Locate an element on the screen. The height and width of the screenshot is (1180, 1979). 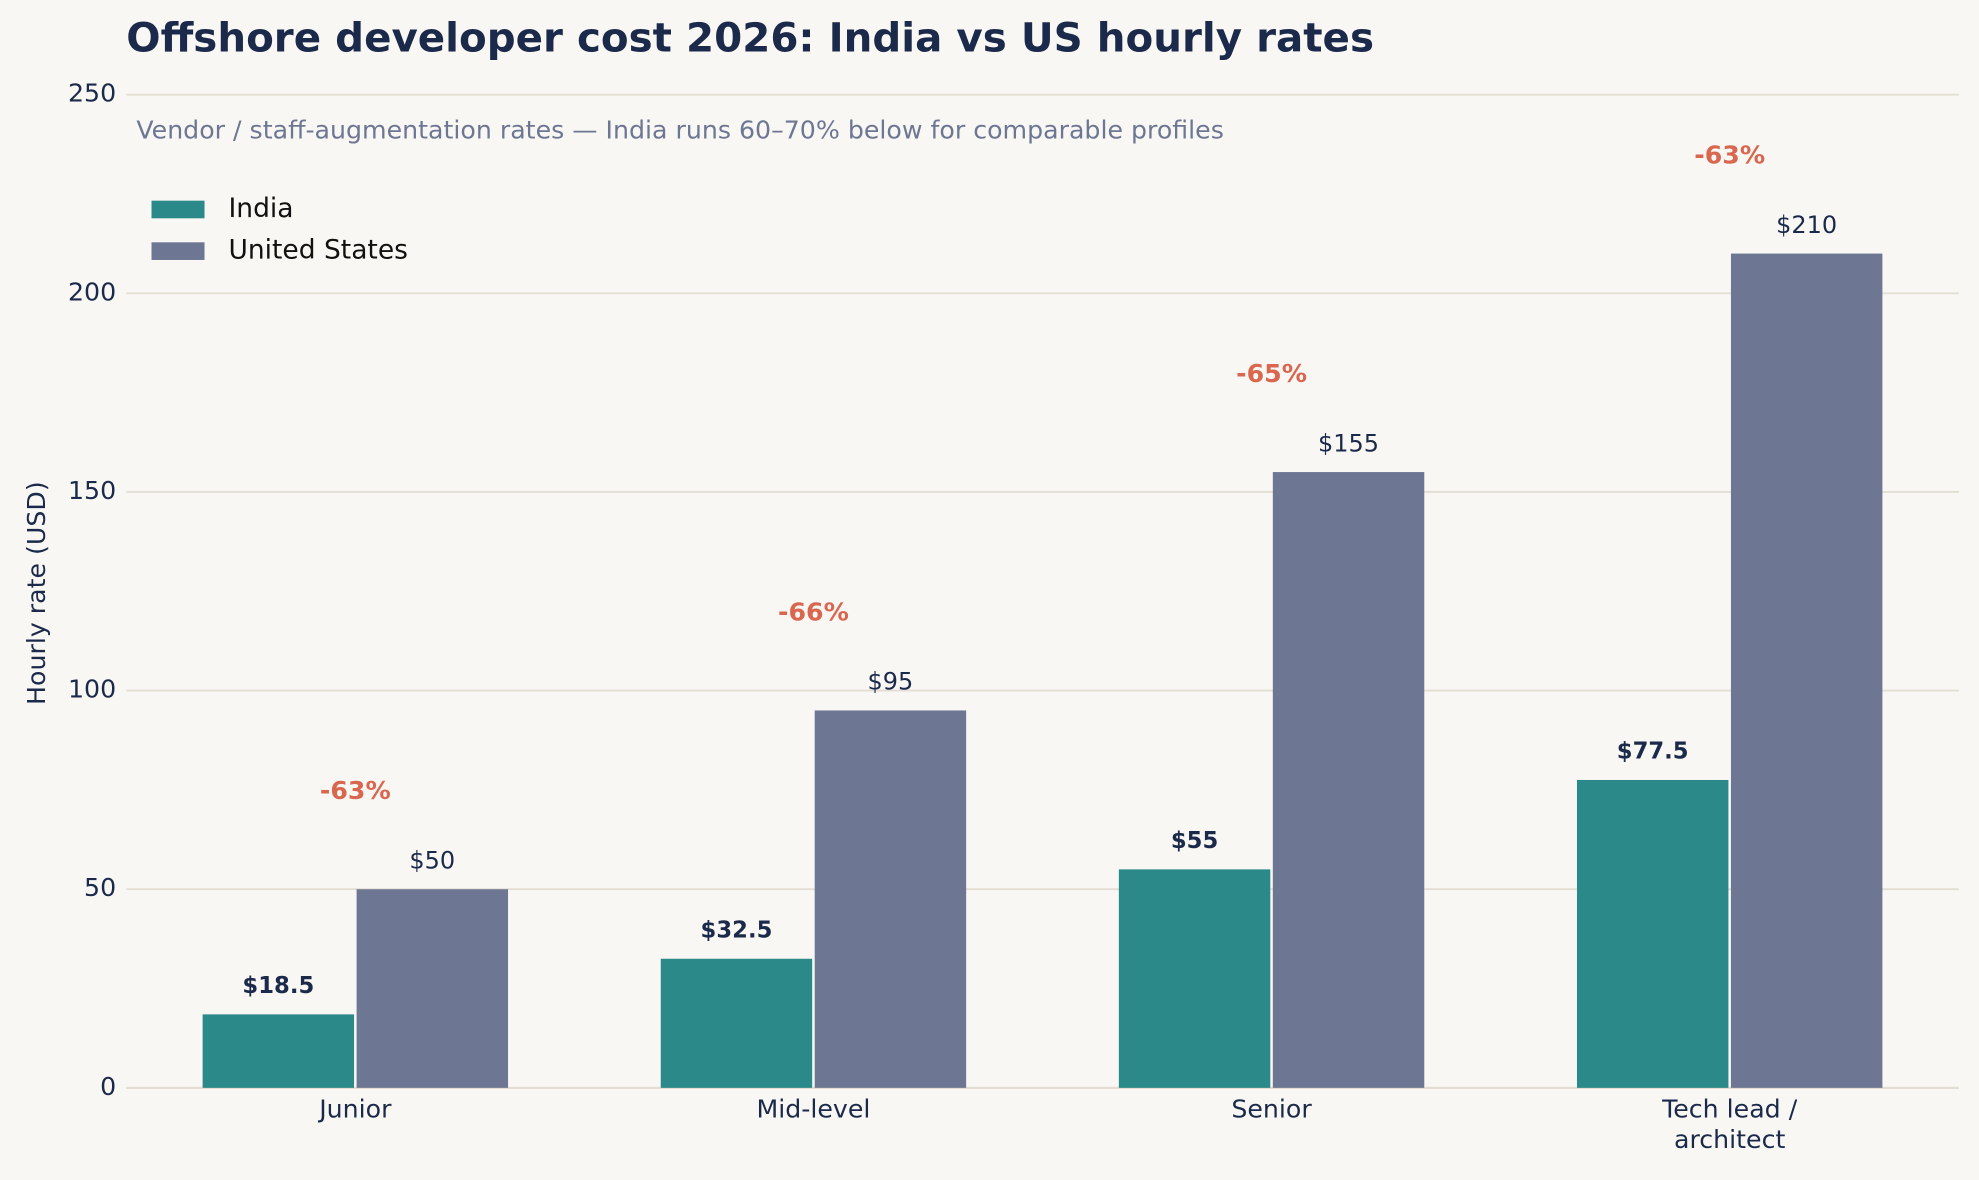
y-tick-label: 150 is located at coordinates (92, 490).